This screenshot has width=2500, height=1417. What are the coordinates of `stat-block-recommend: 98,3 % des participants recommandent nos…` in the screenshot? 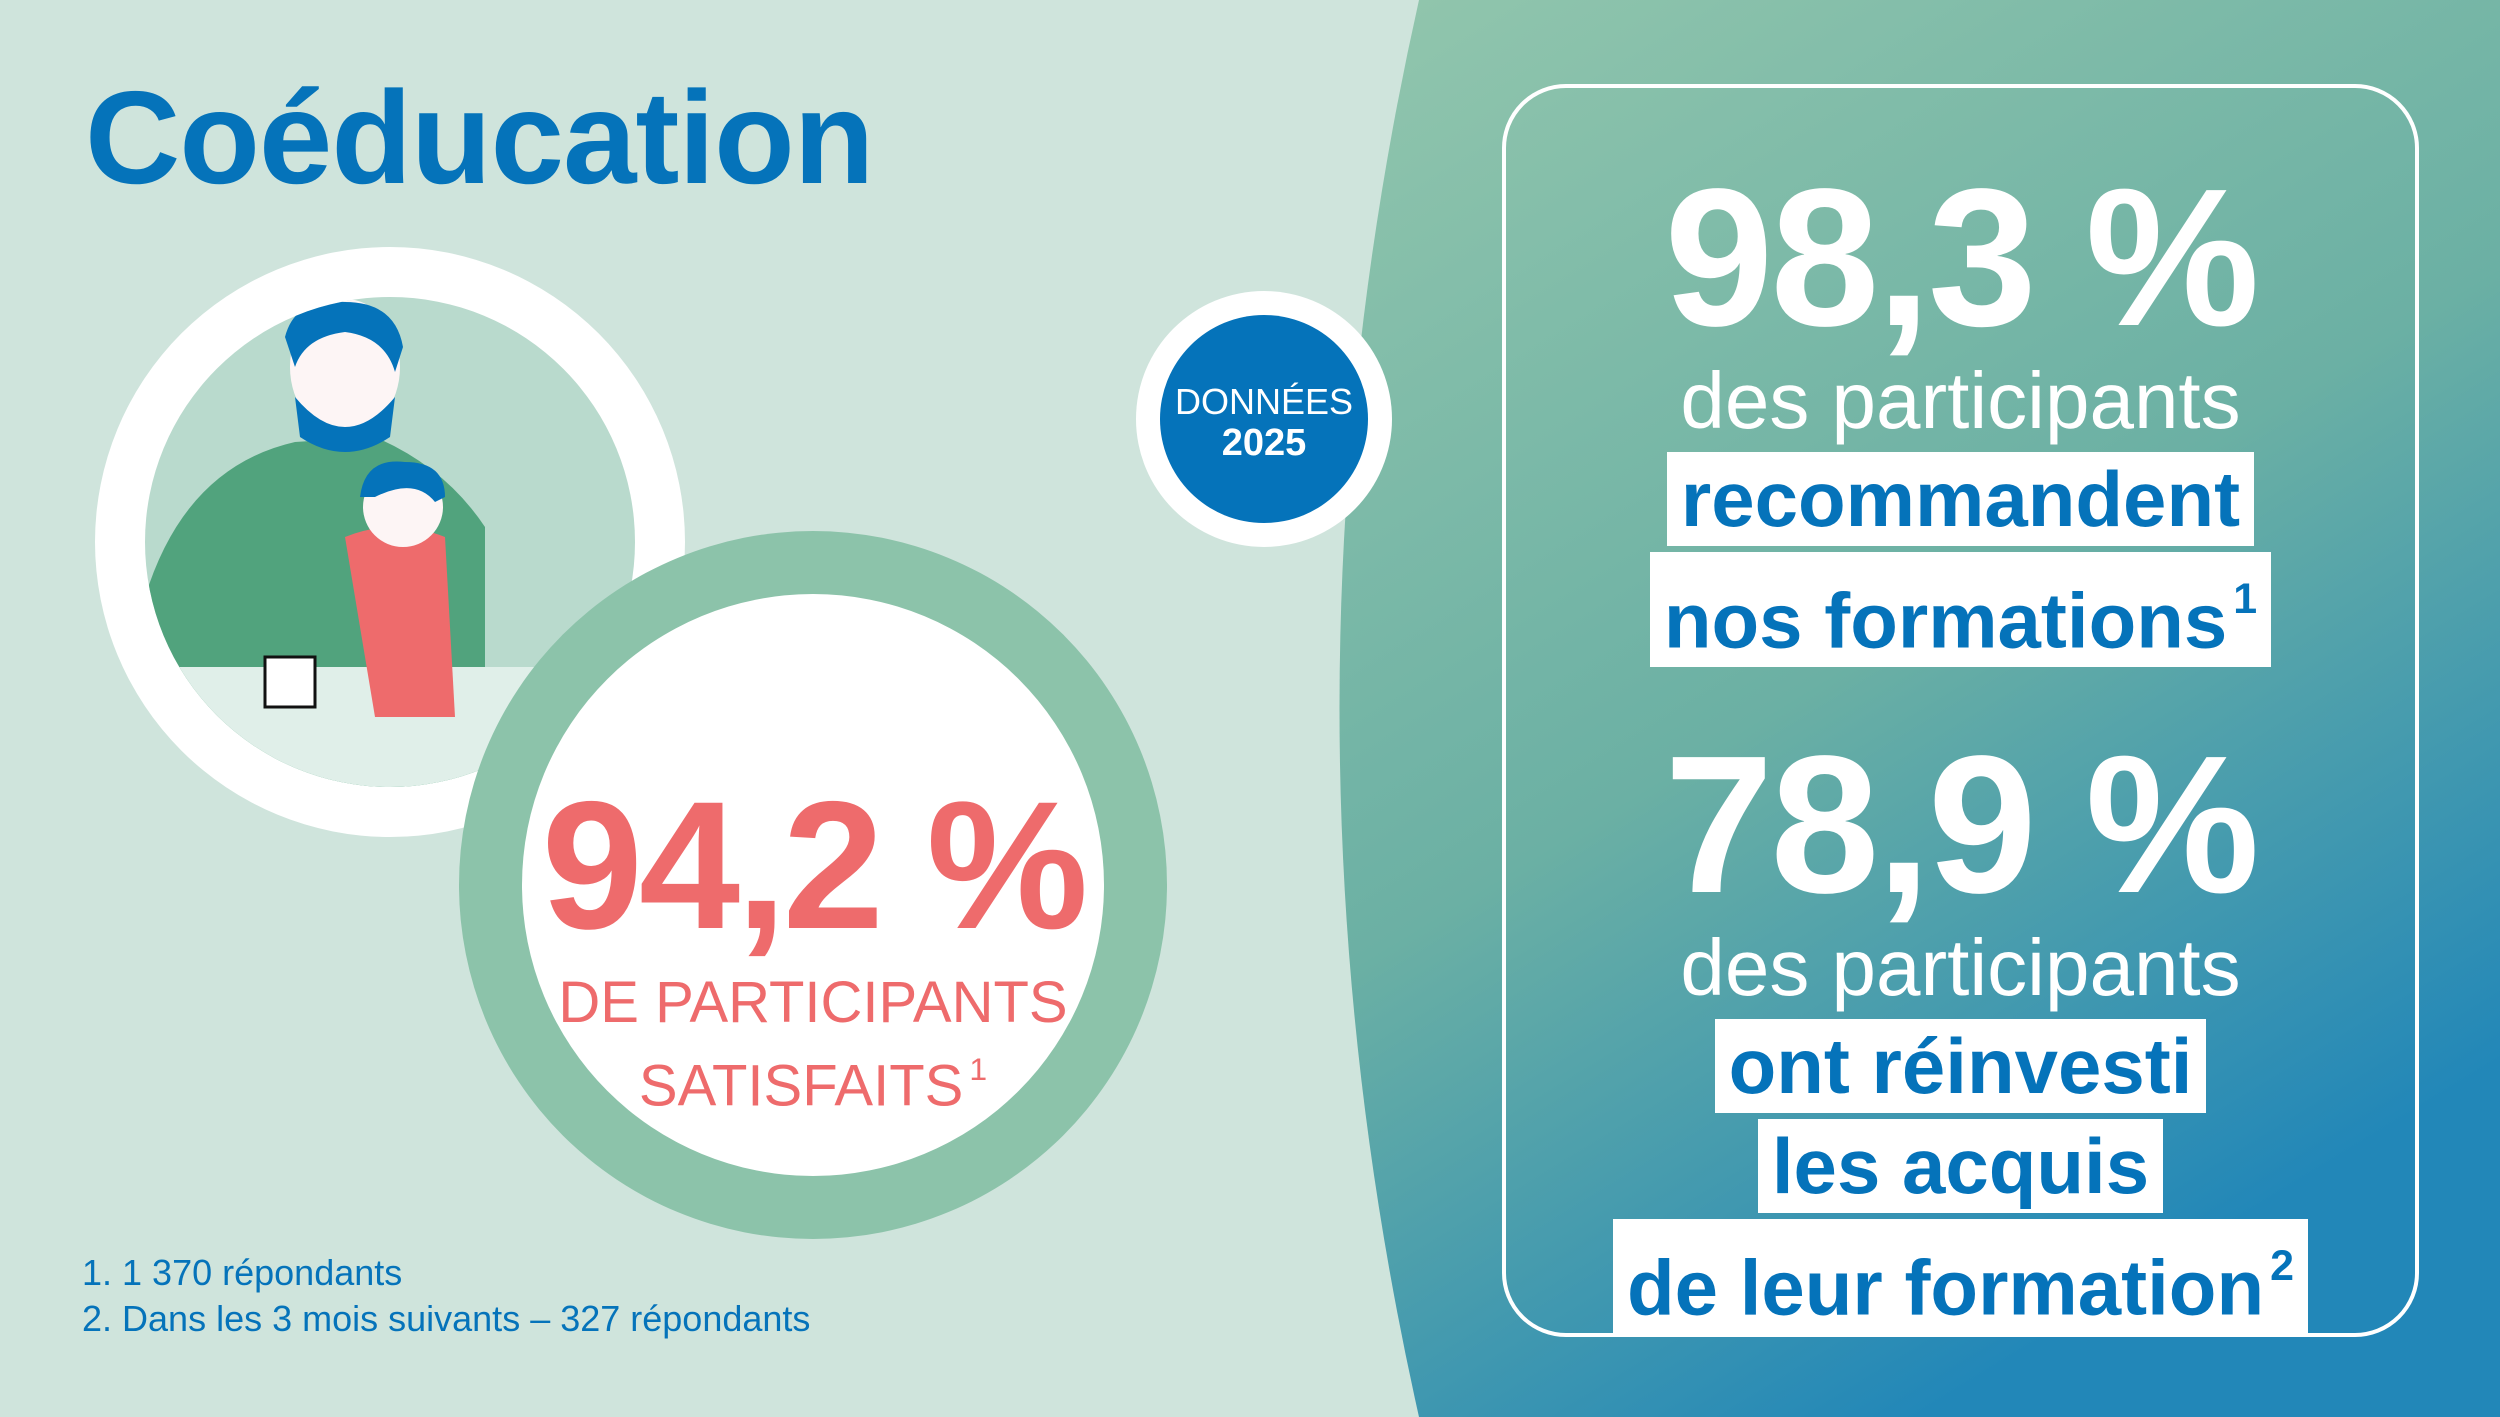 It's located at (1960, 408).